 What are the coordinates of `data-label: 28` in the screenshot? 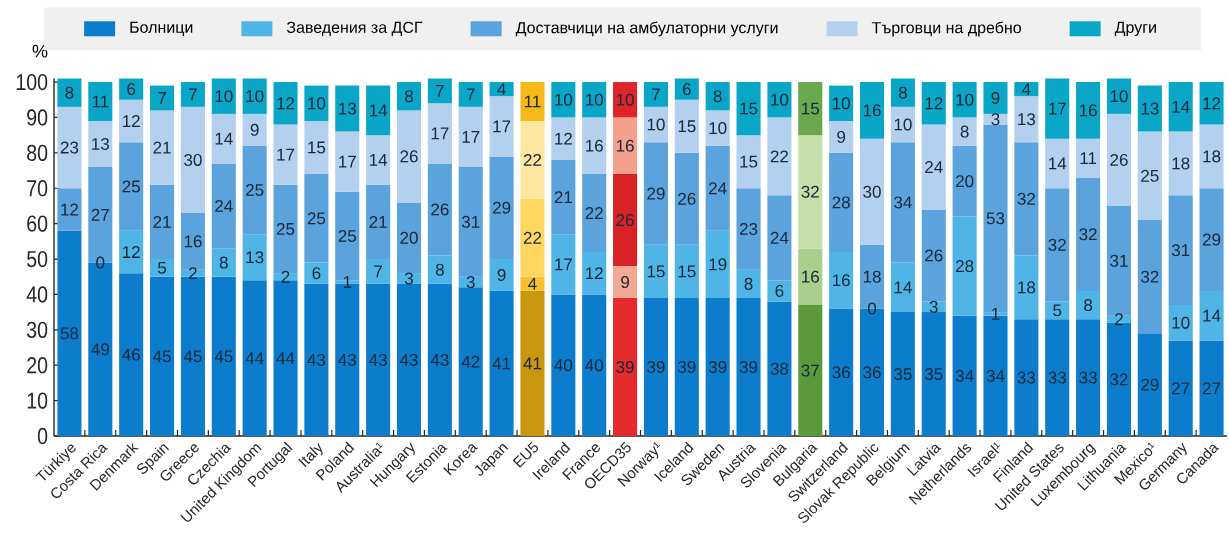 It's located at (841, 202).